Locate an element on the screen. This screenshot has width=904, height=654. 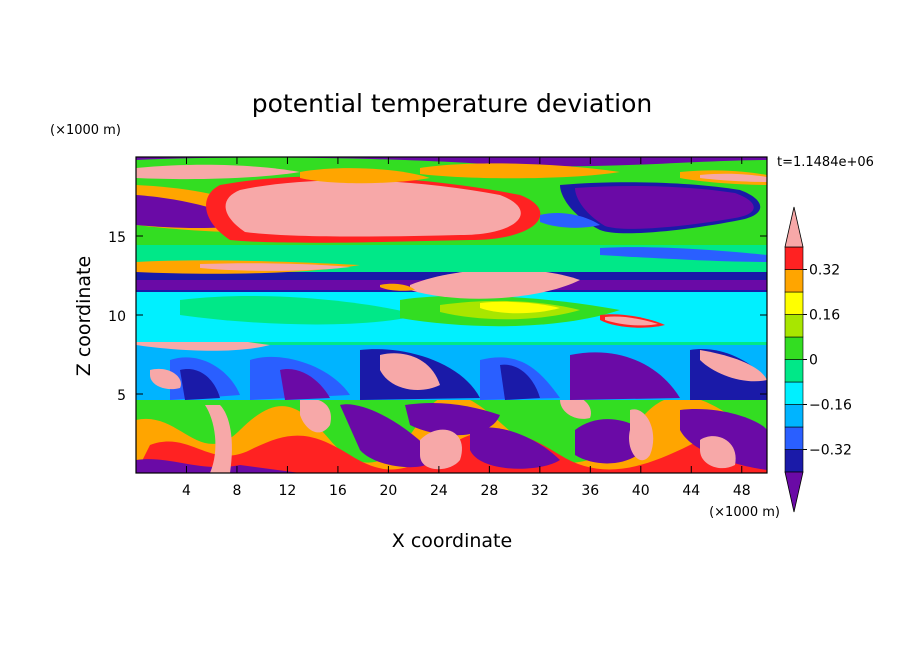
x-tick-label: 32 is located at coordinates (540, 491).